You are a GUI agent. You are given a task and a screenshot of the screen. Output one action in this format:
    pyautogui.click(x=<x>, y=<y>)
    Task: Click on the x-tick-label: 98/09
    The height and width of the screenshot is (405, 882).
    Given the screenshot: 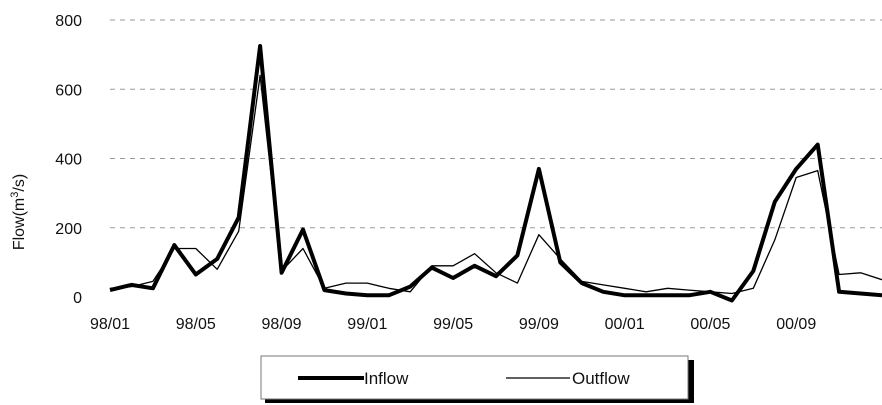 What is the action you would take?
    pyautogui.click(x=282, y=324)
    